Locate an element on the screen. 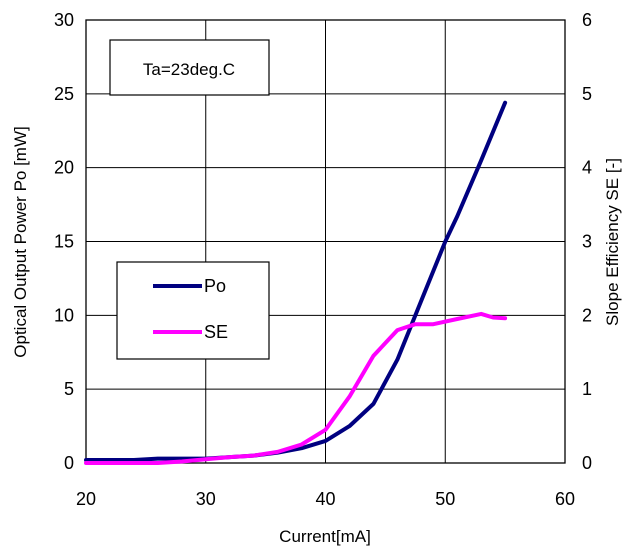 The image size is (628, 555). x-tick-label: 60 is located at coordinates (565, 499).